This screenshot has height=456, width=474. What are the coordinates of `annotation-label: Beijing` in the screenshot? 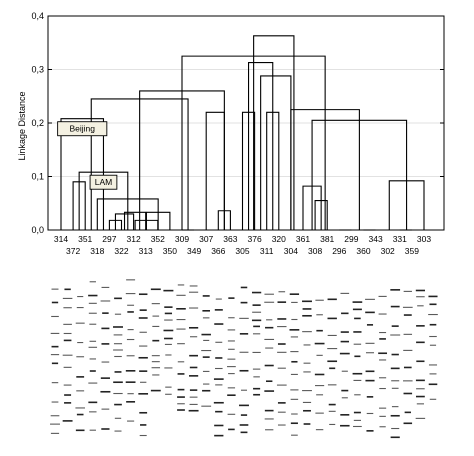 It's located at (82, 129).